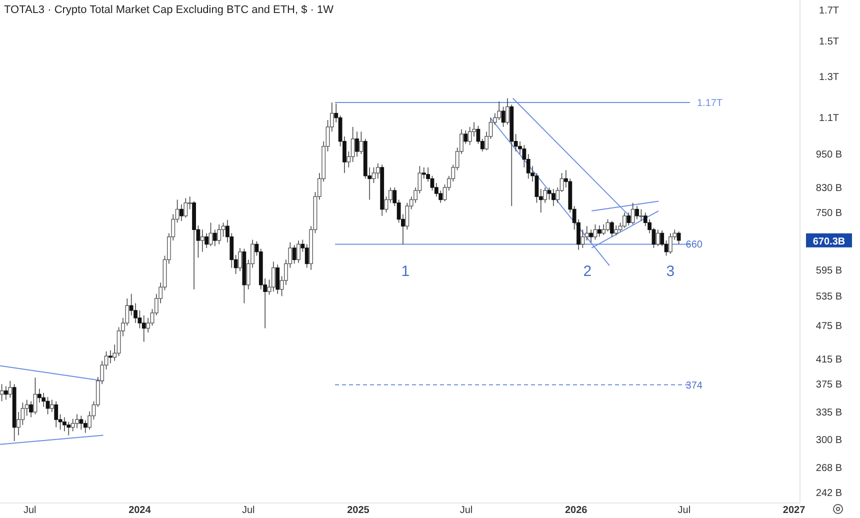 Image resolution: width=860 pixels, height=518 pixels. I want to click on annotation: 2, so click(587, 271).